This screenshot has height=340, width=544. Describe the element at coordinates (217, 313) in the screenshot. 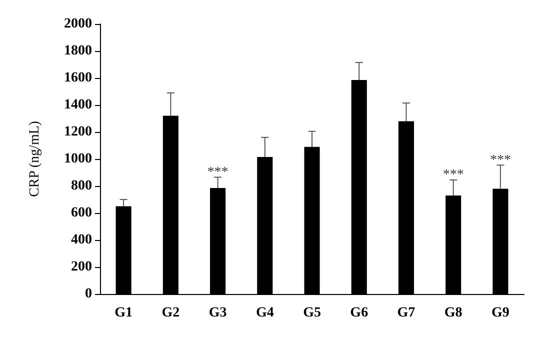

I see `x-tick-label: G3` at that location.